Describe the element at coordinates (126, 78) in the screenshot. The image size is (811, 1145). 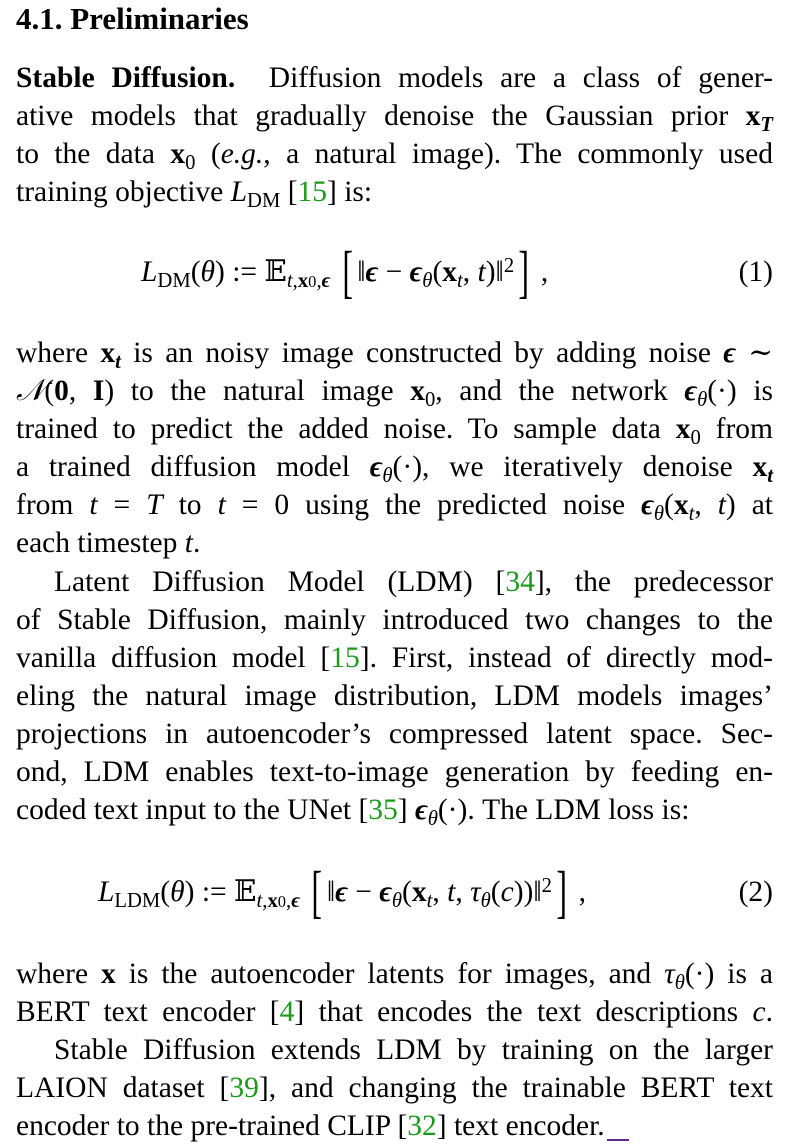
I see `runin-heading: Stable Diffusion.` at that location.